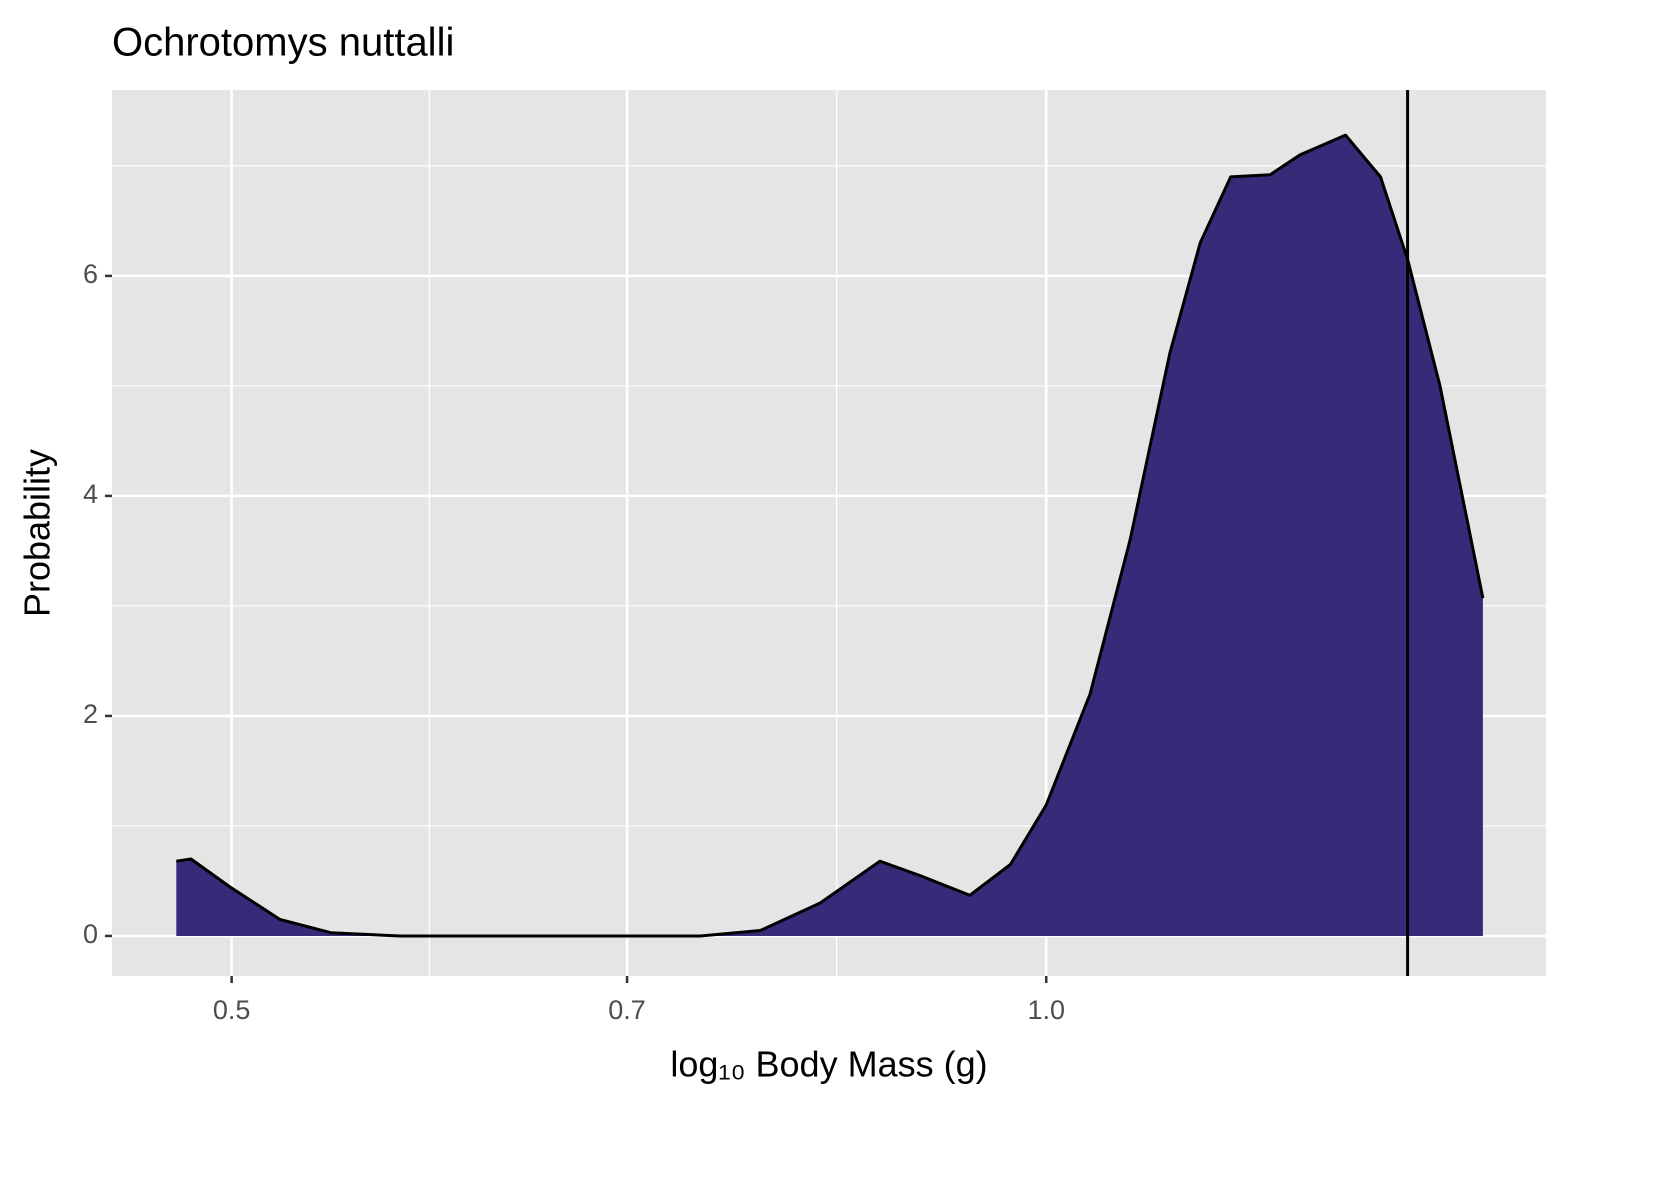  What do you see at coordinates (1046, 1010) in the screenshot?
I see `x-tick-label: 1.0` at bounding box center [1046, 1010].